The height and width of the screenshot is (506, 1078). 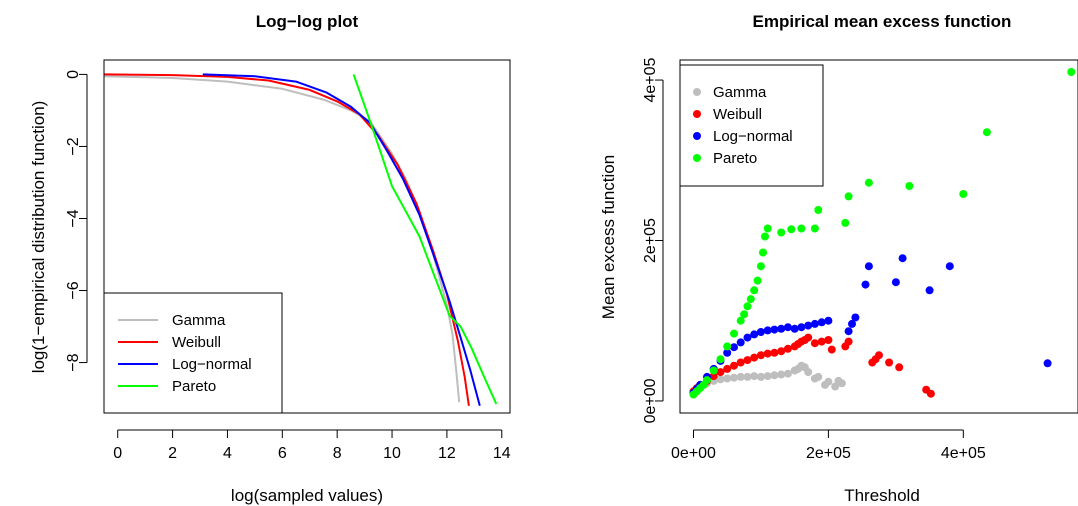 What do you see at coordinates (425, 239) in the screenshot?
I see `series-line-pareto` at bounding box center [425, 239].